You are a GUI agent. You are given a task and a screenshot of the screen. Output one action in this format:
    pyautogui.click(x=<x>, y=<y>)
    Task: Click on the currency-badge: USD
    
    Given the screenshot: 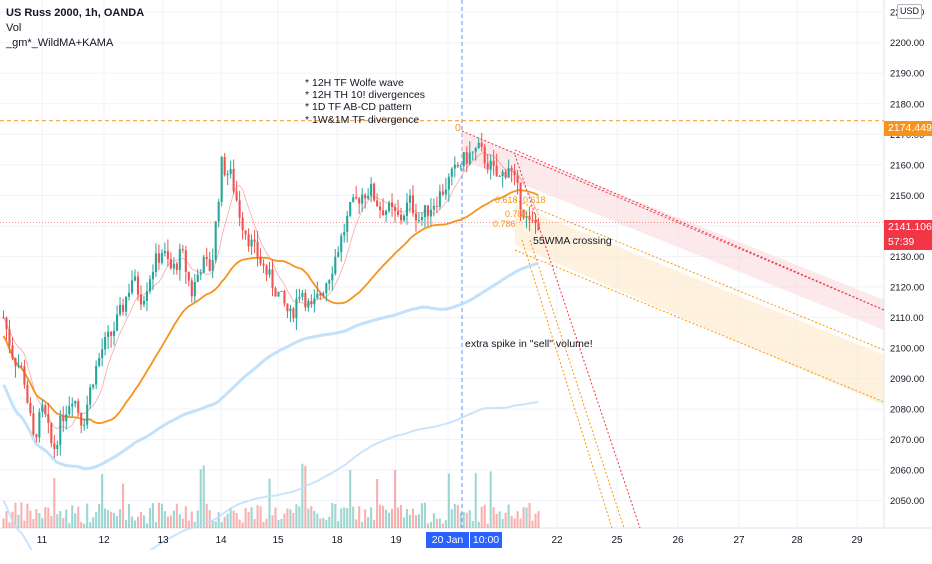 What is the action you would take?
    pyautogui.click(x=909, y=11)
    